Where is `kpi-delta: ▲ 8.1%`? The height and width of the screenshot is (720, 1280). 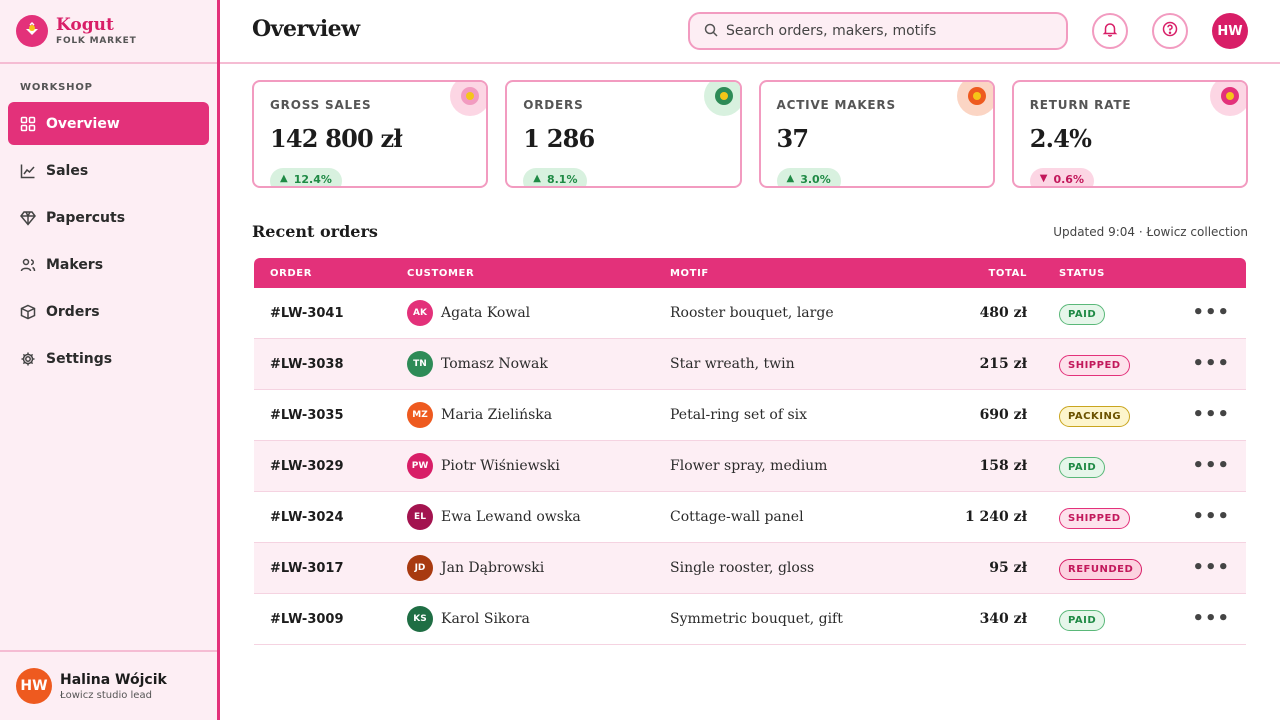
kpi-delta: ▲ 8.1% is located at coordinates (555, 177).